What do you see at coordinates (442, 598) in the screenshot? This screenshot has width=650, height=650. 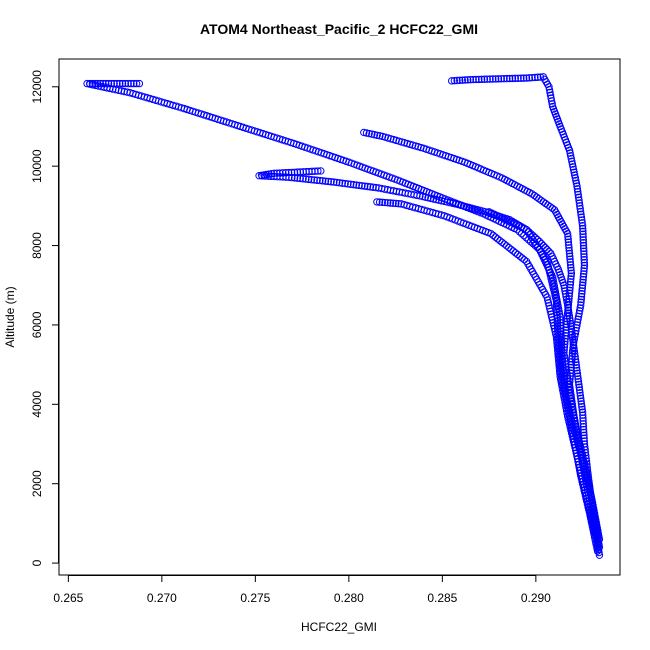 I see `x-tick-label: 0.285` at bounding box center [442, 598].